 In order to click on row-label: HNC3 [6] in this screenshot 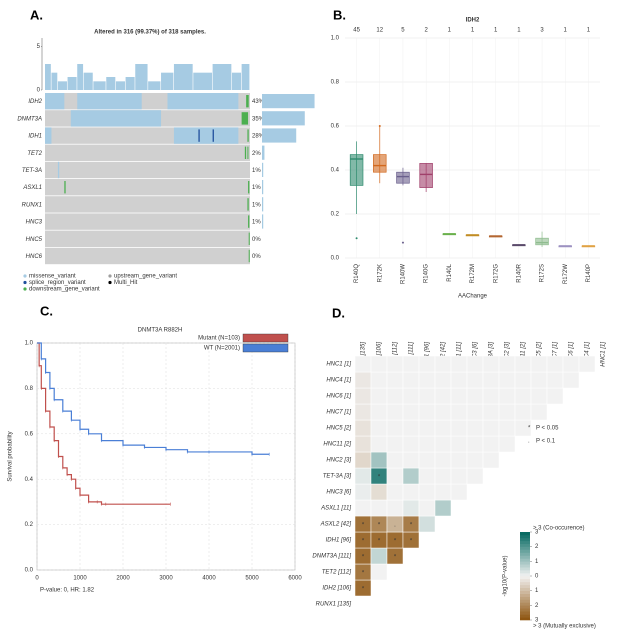, I will do `click(338, 493)`.